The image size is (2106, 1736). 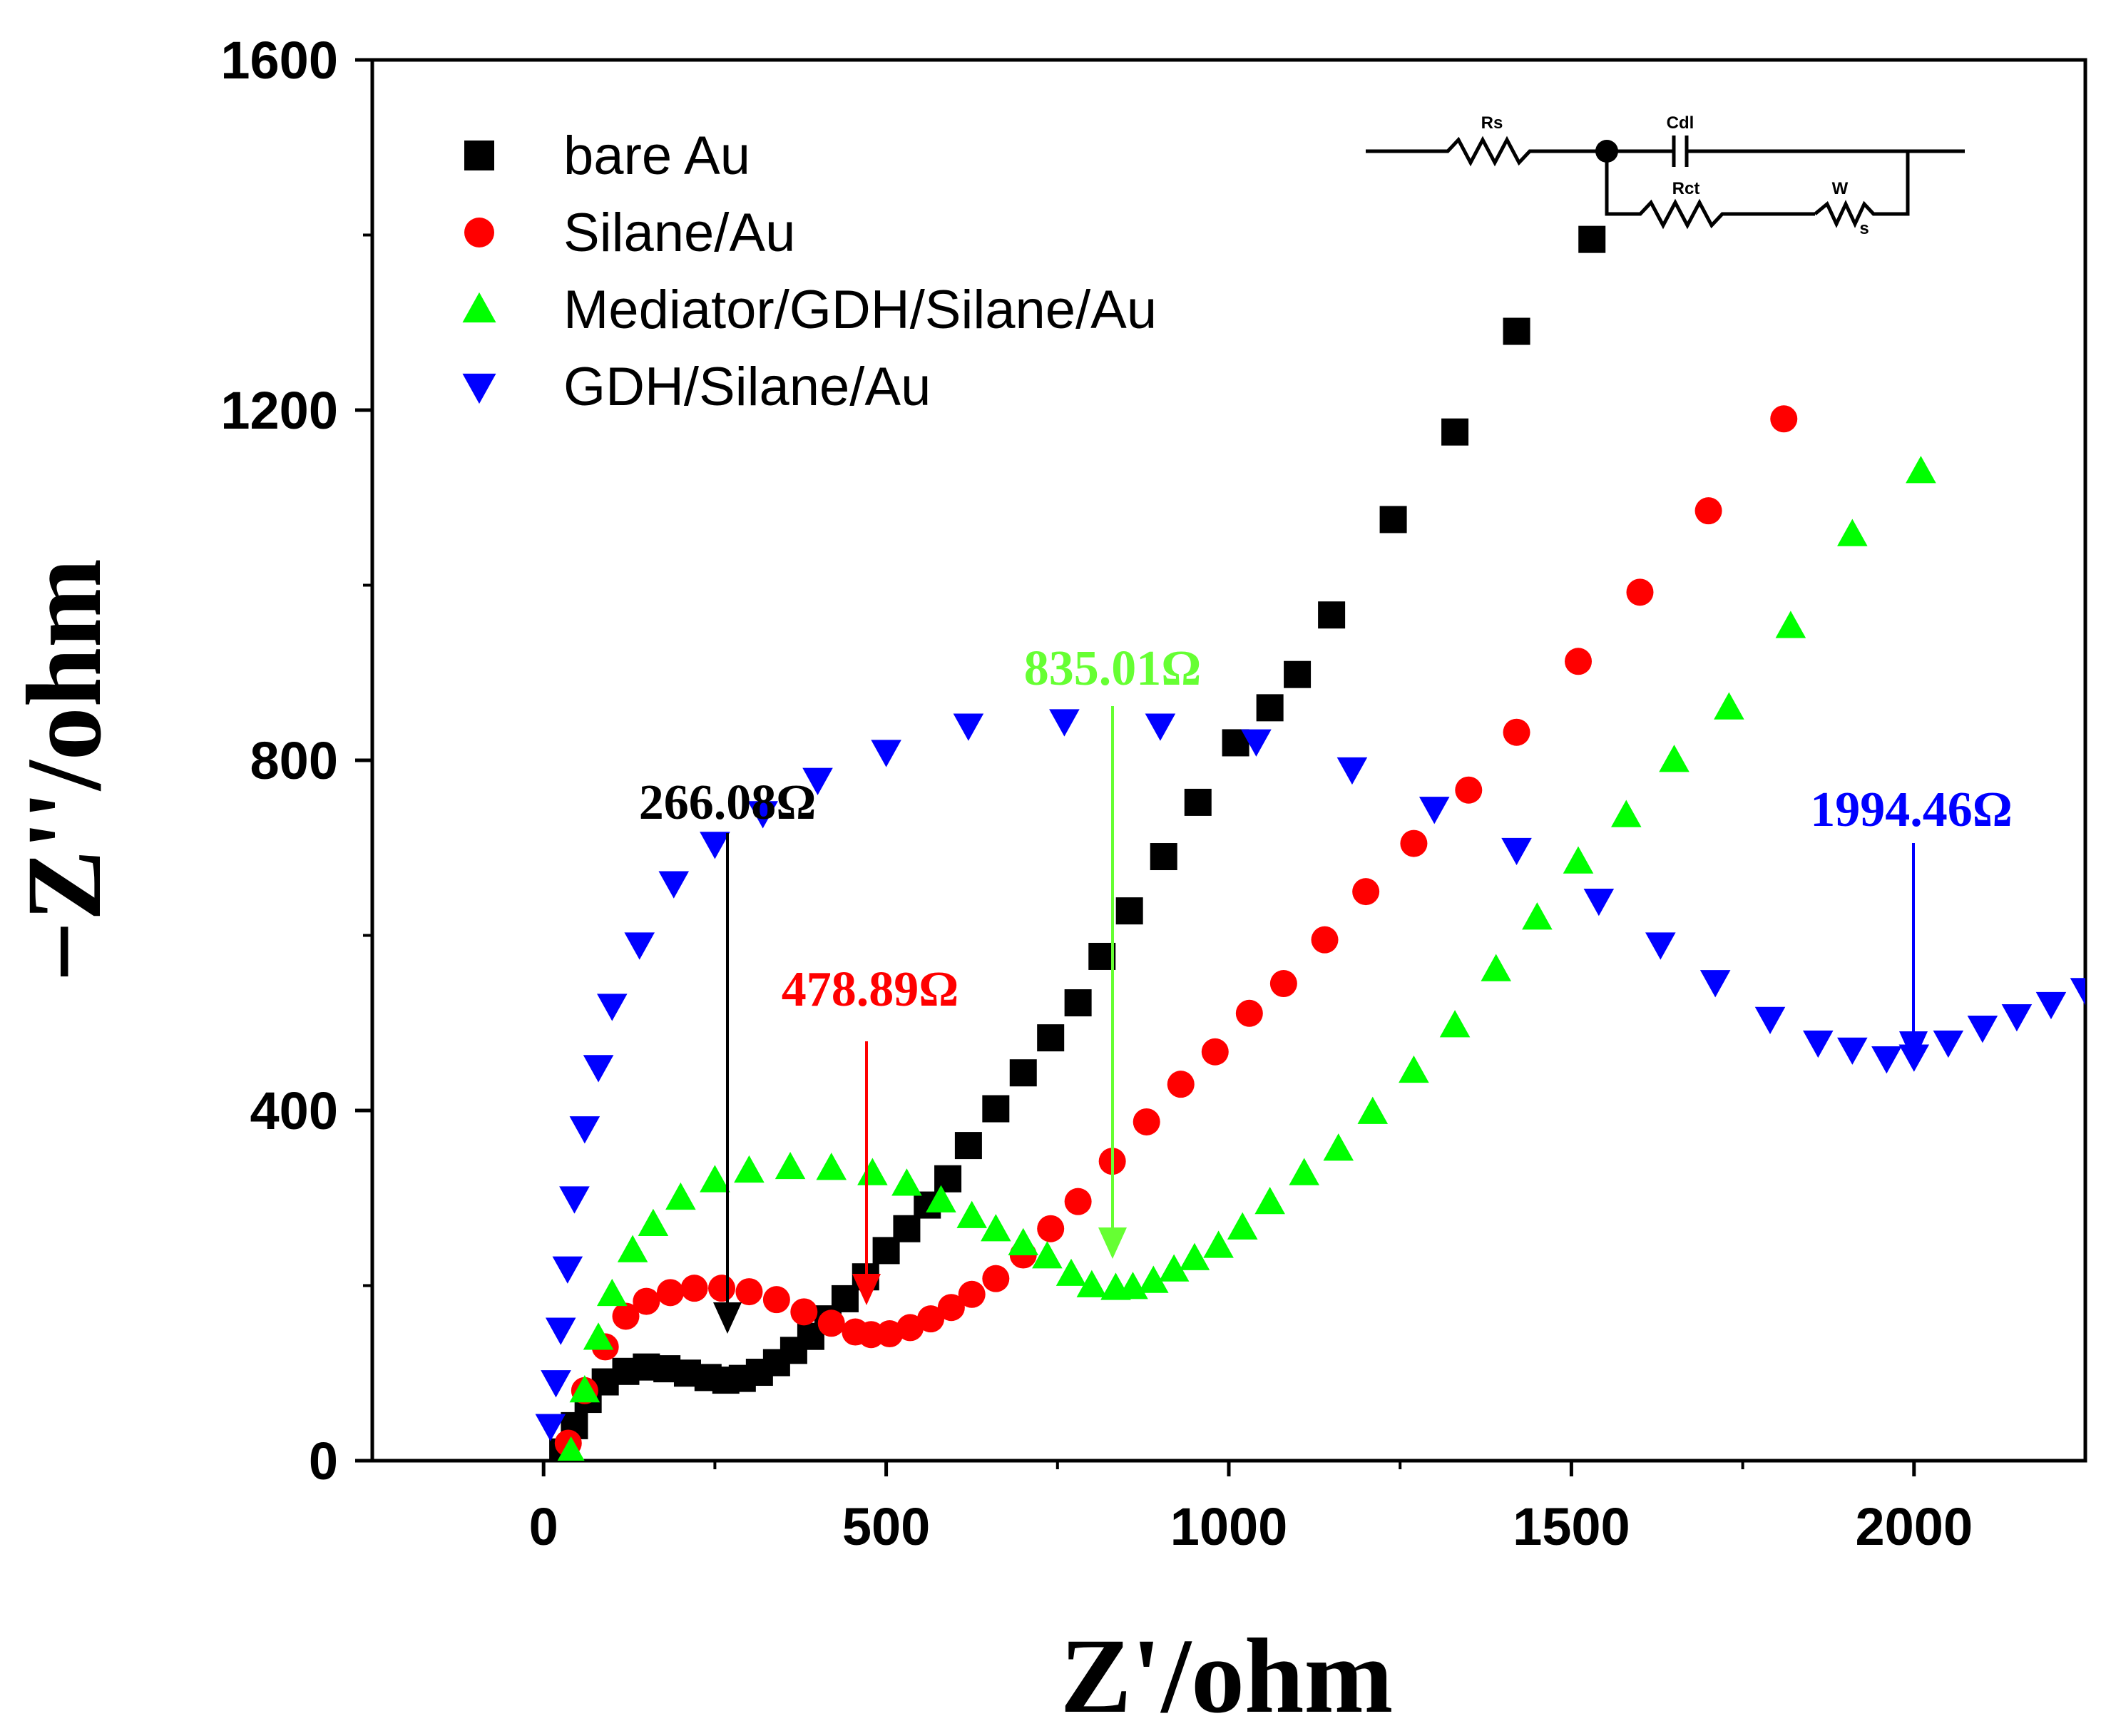 I want to click on legend-entry: GDH/Silane/Au, so click(x=696, y=387).